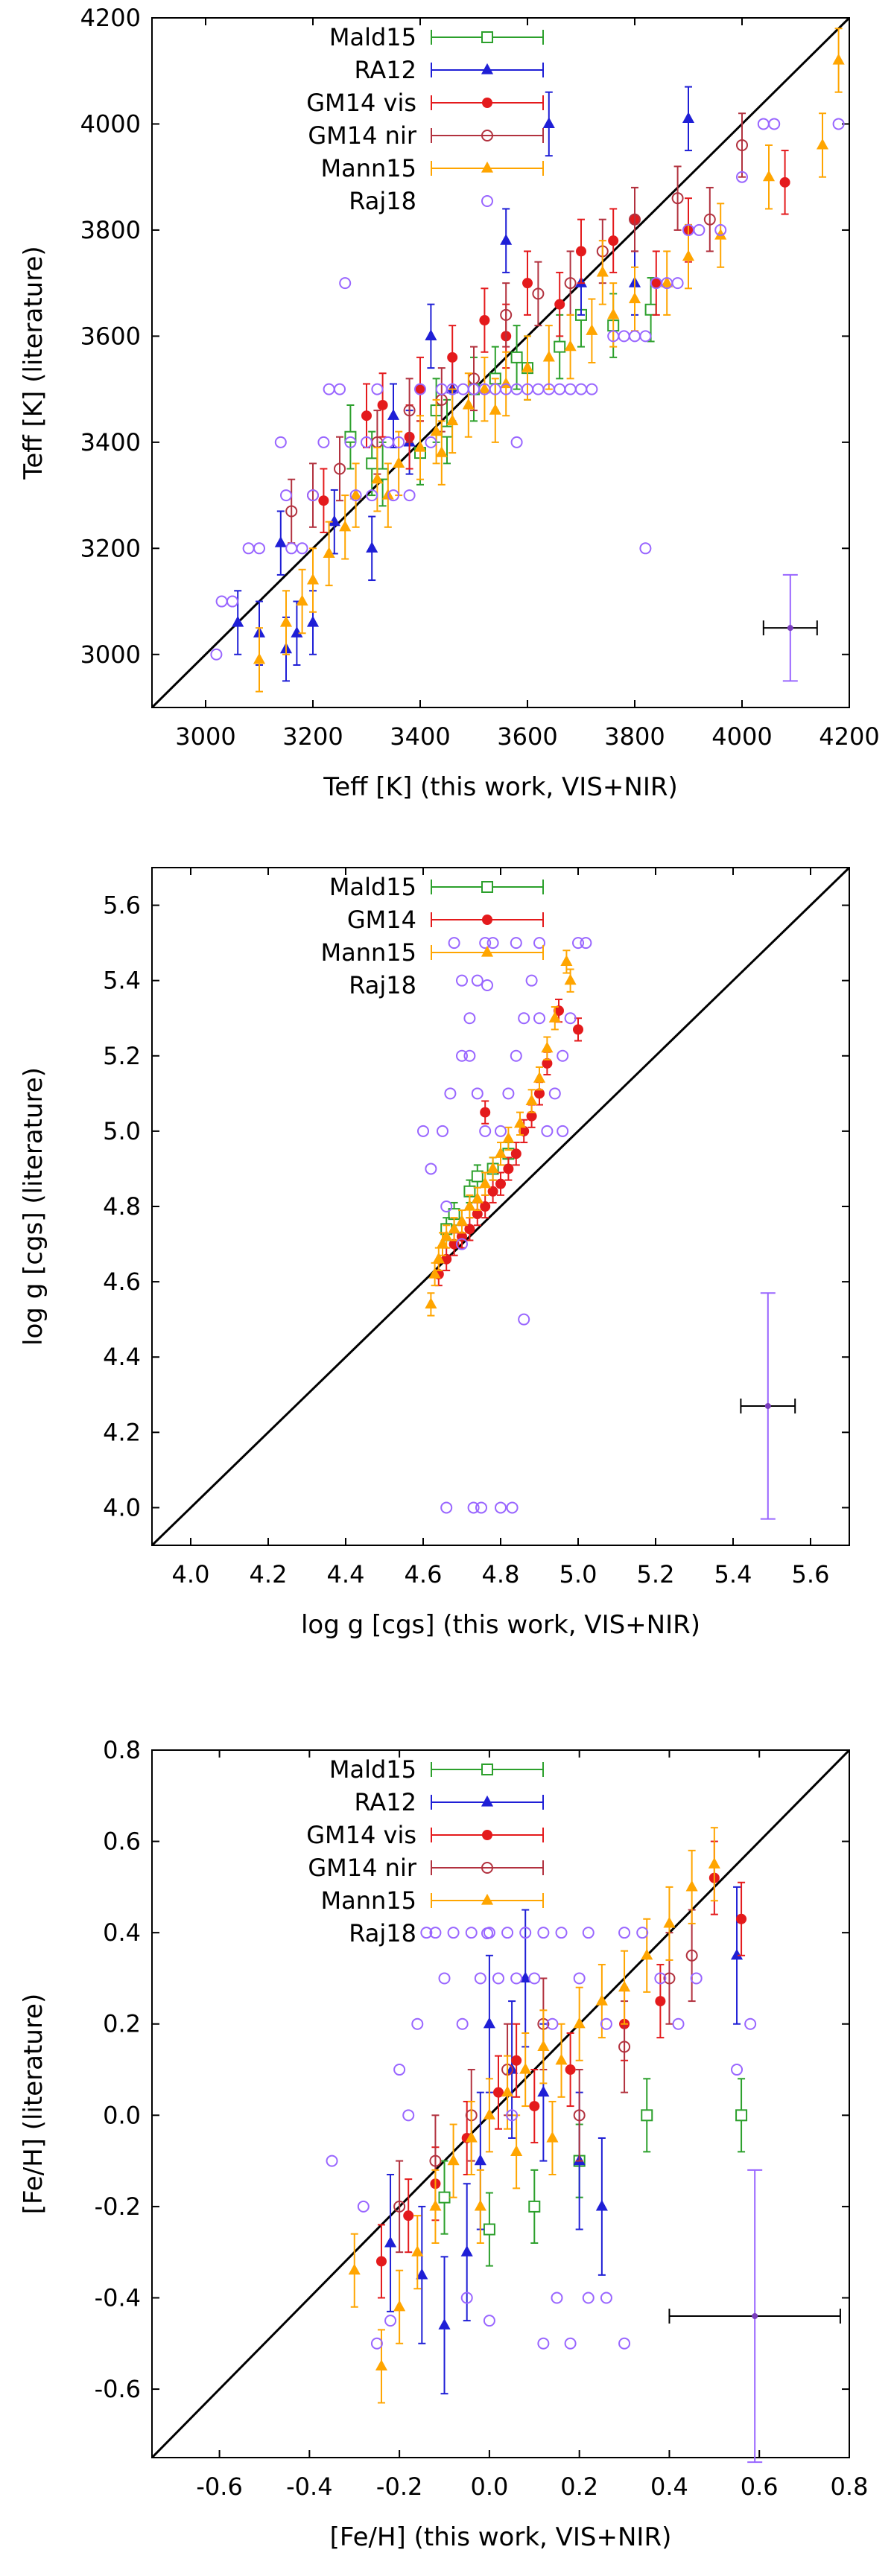 Image resolution: width=894 pixels, height=2576 pixels. I want to click on x-tick-label: 4200, so click(849, 736).